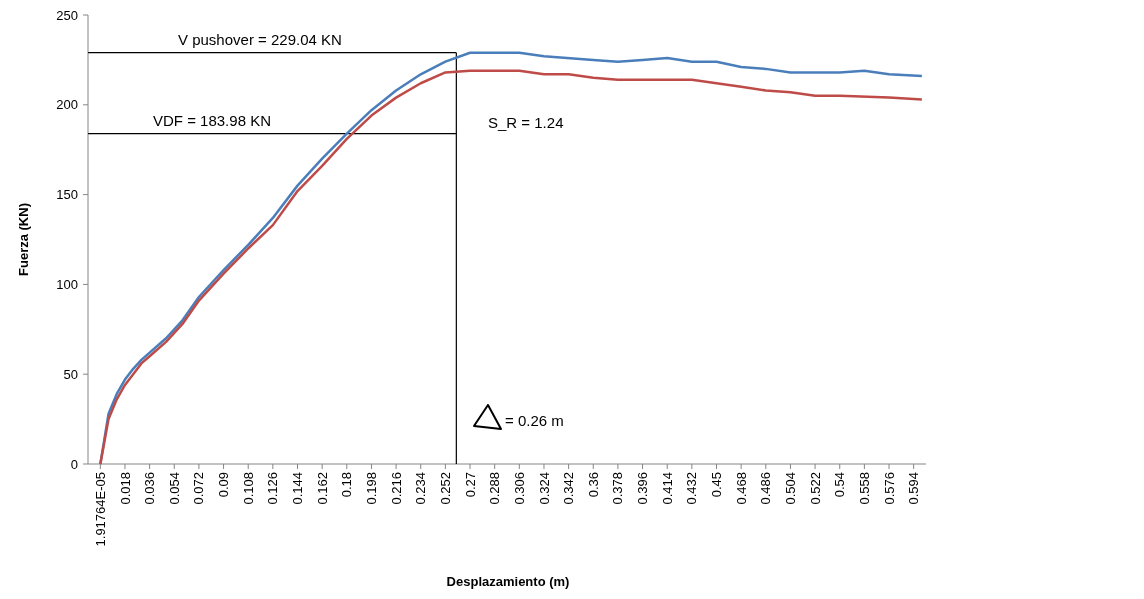 The image size is (1144, 599). What do you see at coordinates (100, 509) in the screenshot?
I see `x-tick-label: 1.91764E-05` at bounding box center [100, 509].